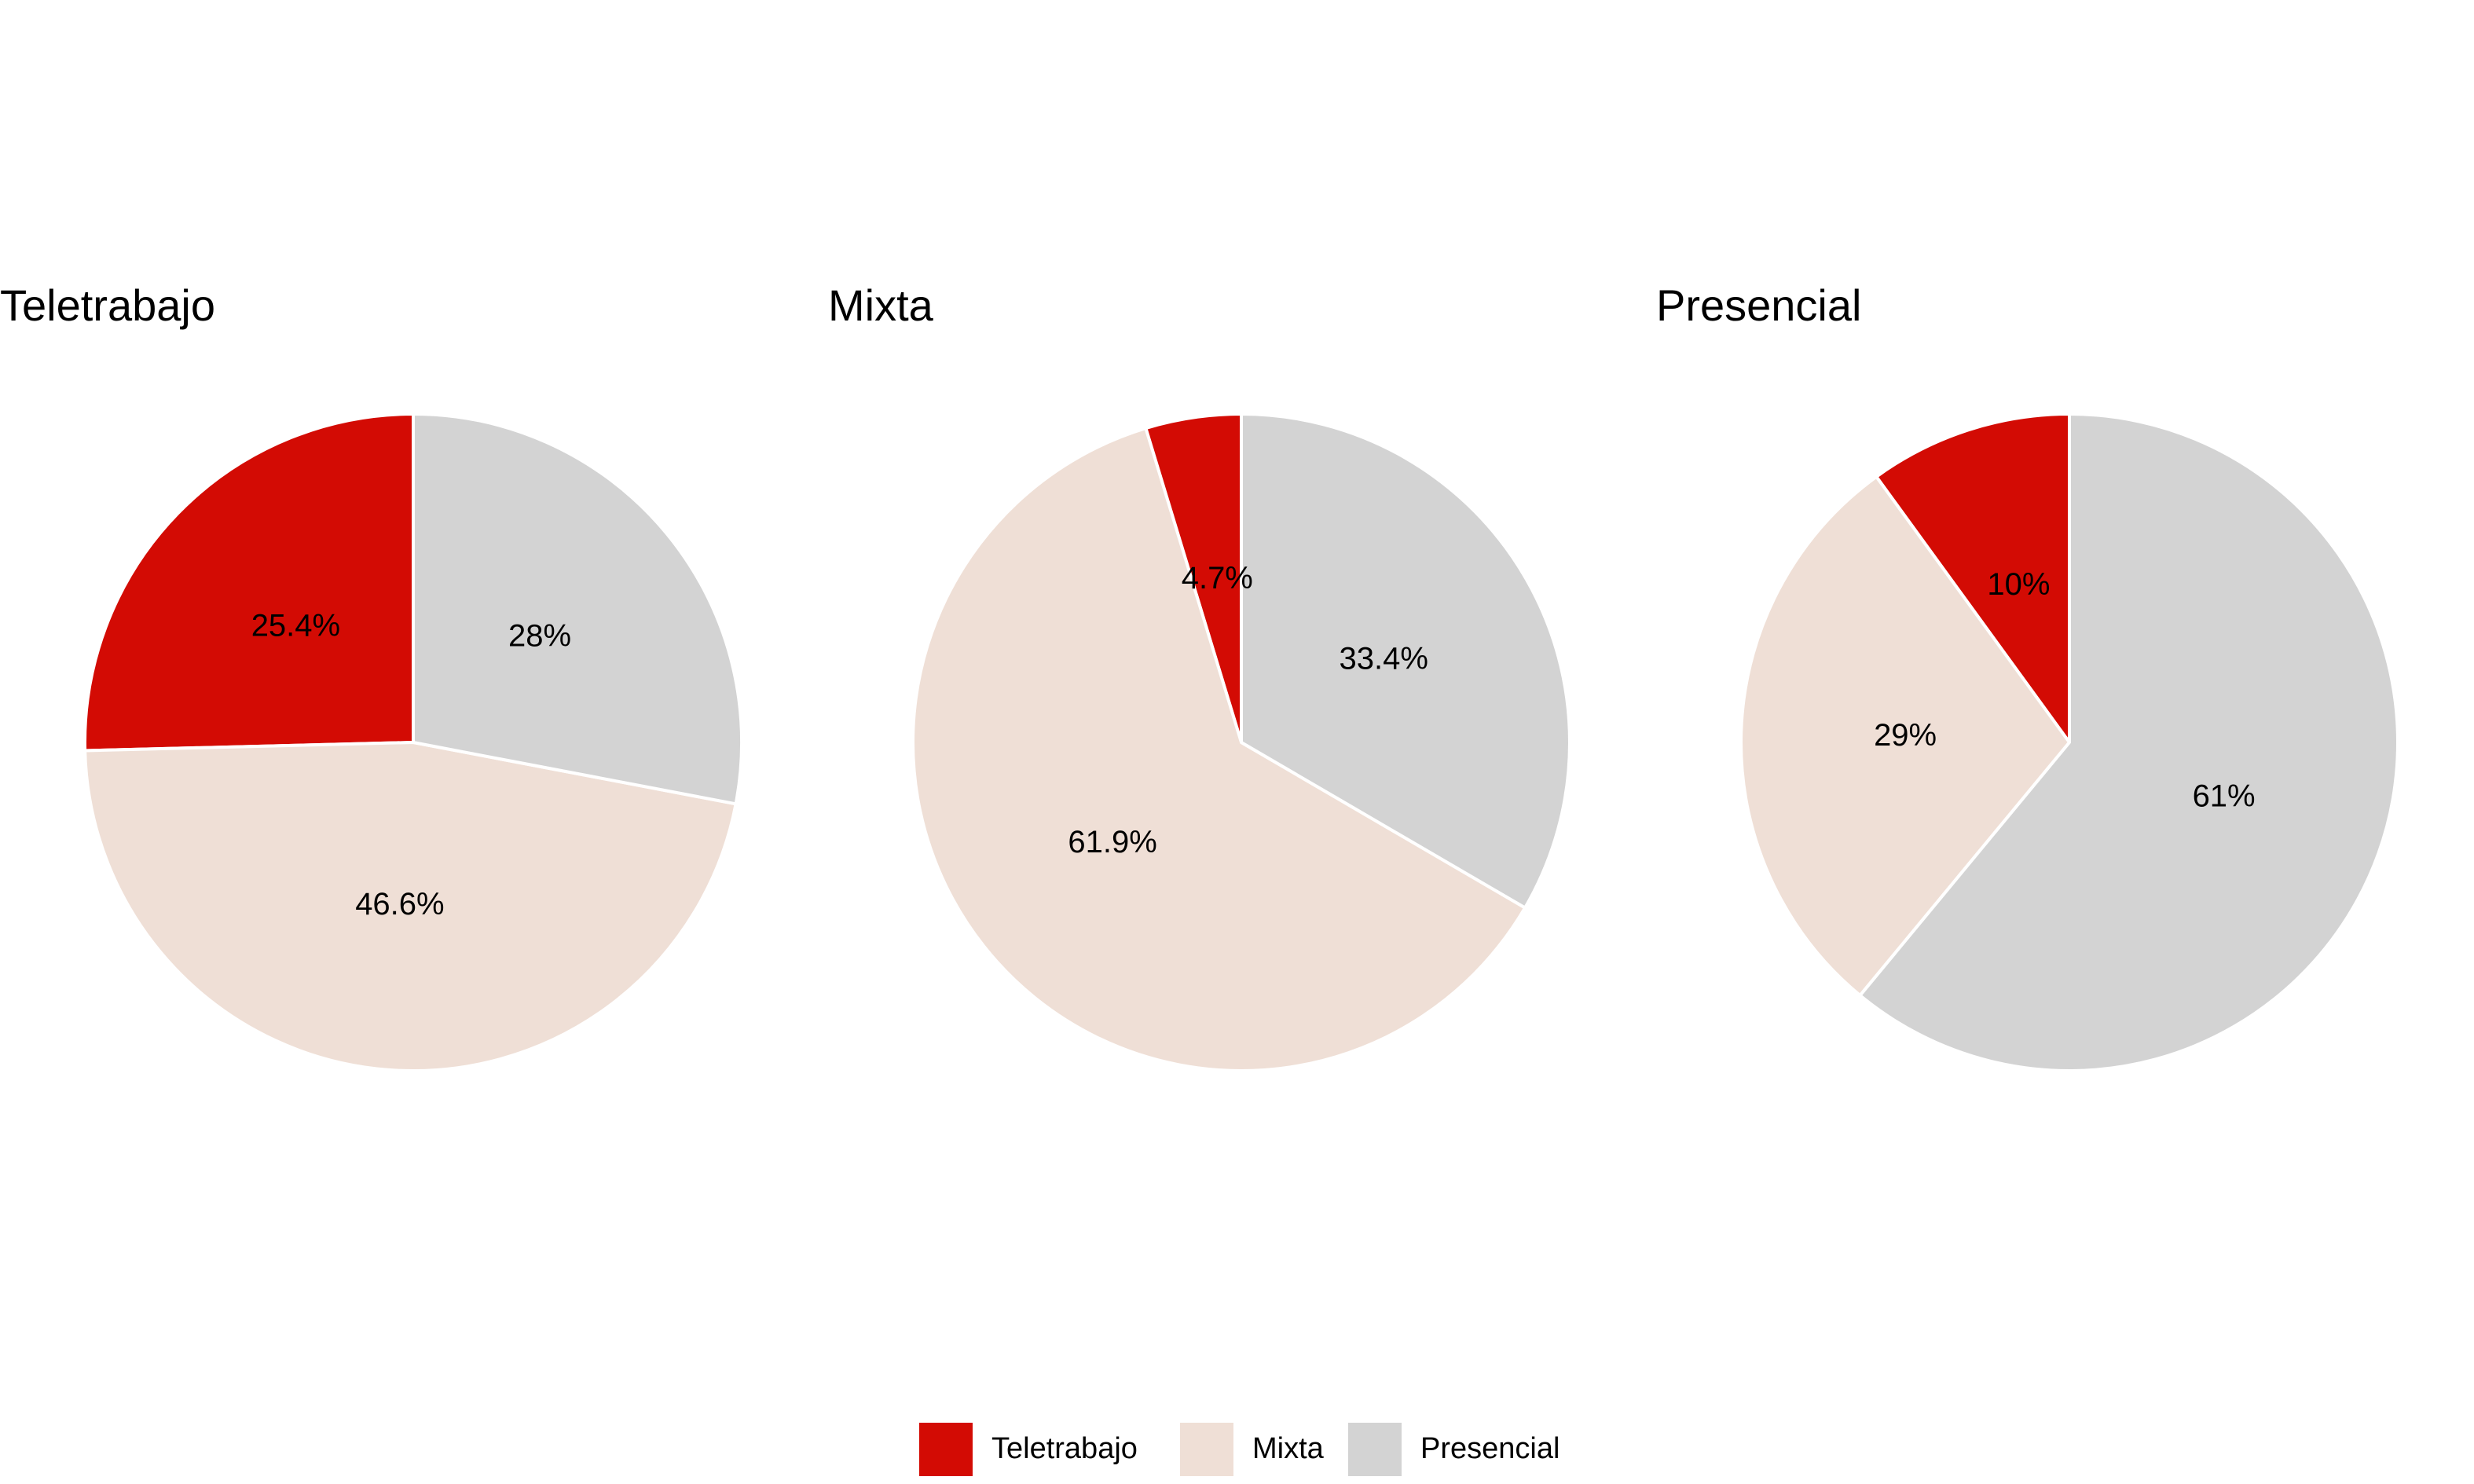 This screenshot has width=2474, height=1484. Describe the element at coordinates (1758, 305) in the screenshot. I see `pie-title-presencial: Presencial` at that location.